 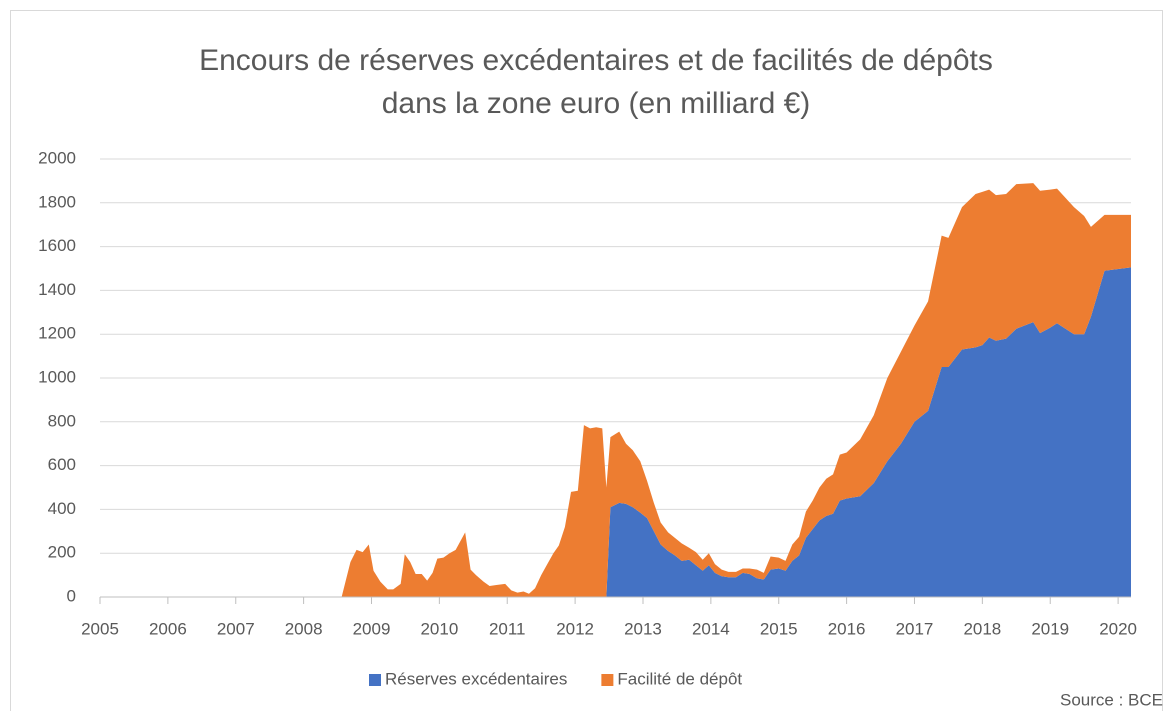 What do you see at coordinates (575, 628) in the screenshot?
I see `x-tick-label: 2012` at bounding box center [575, 628].